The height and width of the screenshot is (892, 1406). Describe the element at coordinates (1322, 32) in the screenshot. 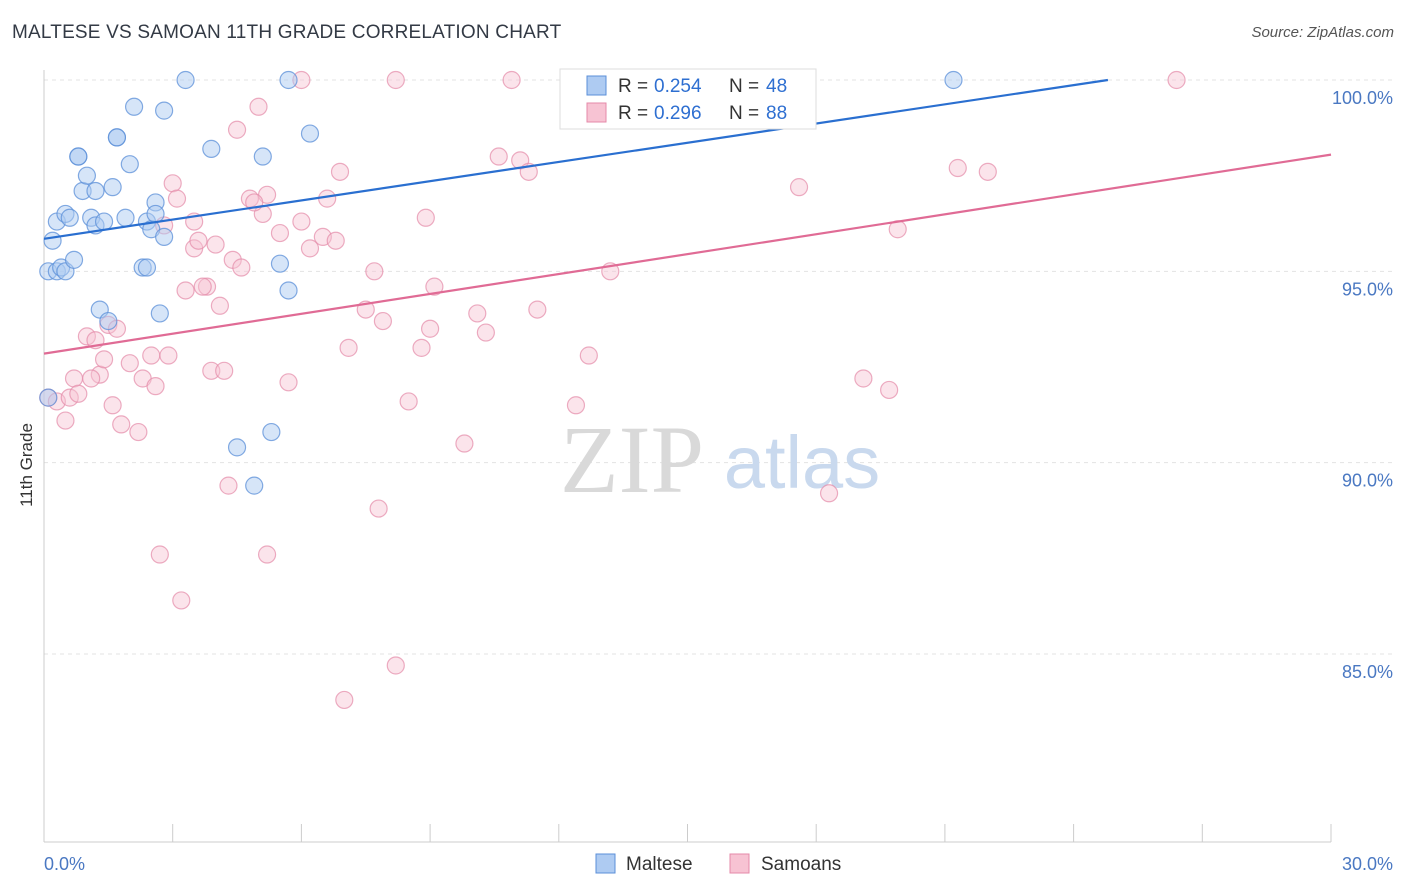

I see `source-credit: Source: ZipAtlas.com` at that location.